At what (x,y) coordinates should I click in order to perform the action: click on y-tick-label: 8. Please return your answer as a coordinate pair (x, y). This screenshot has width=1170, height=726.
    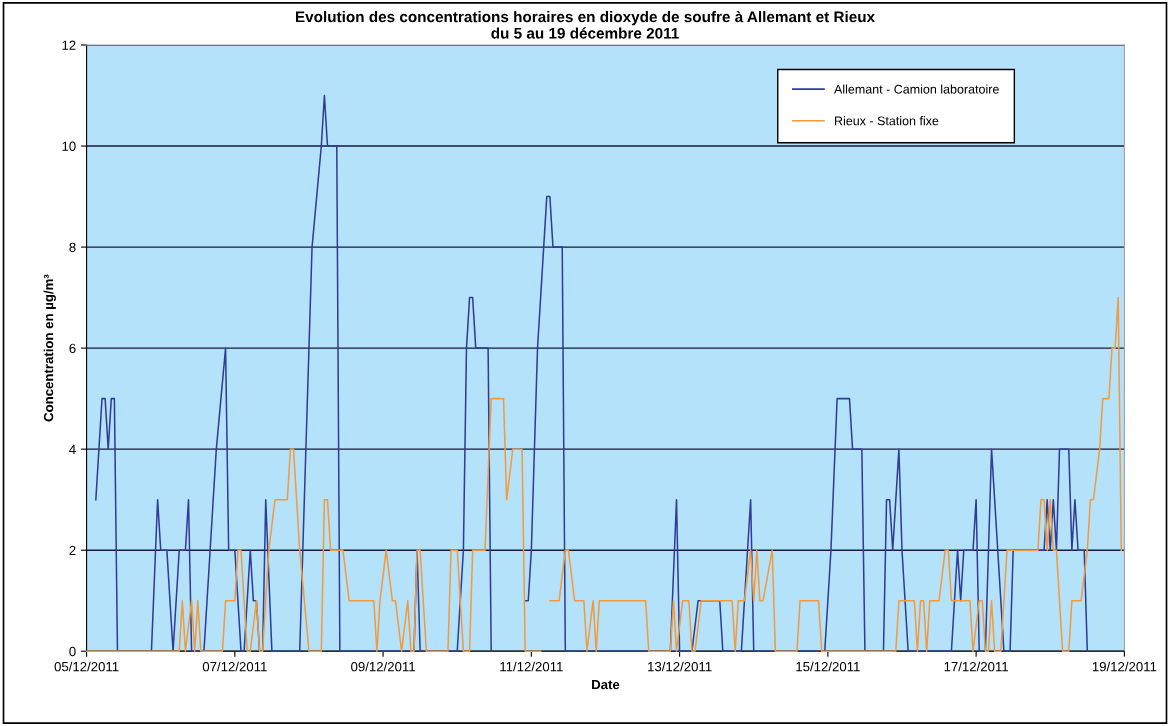
    Looking at the image, I should click on (72, 247).